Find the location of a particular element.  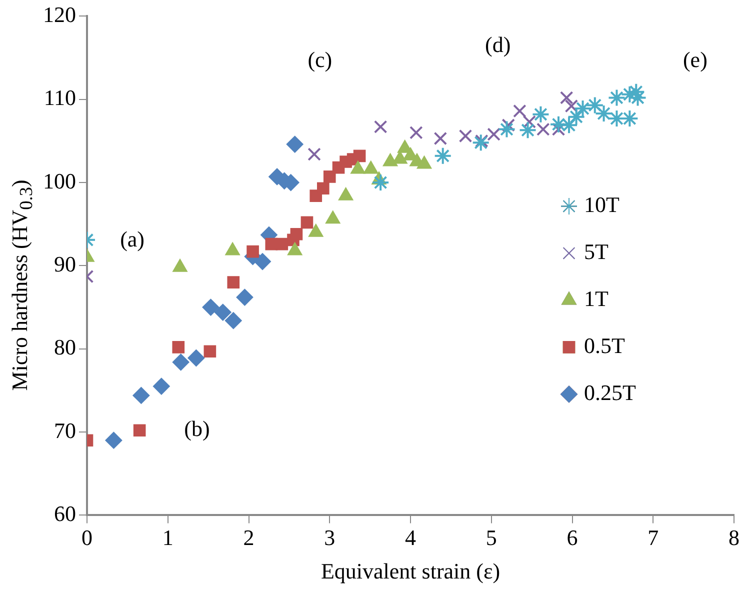

x-tick-label: 1 is located at coordinates (168, 537).